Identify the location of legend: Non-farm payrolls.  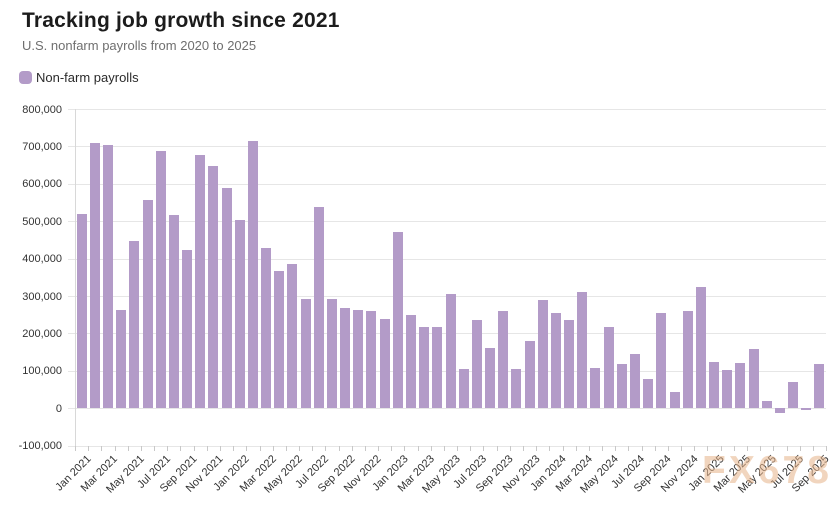
(79, 77).